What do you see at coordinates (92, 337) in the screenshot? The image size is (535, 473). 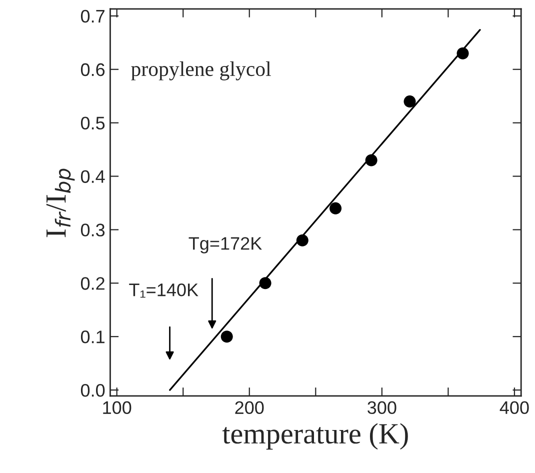 I see `y-tick-label: 0.1` at bounding box center [92, 337].